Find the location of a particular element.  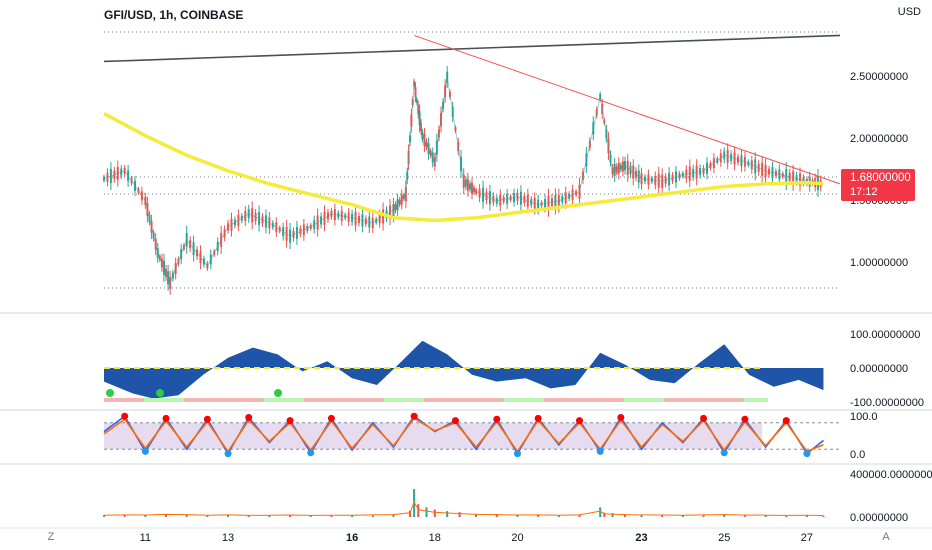

trendline-upper is located at coordinates (472, 48).